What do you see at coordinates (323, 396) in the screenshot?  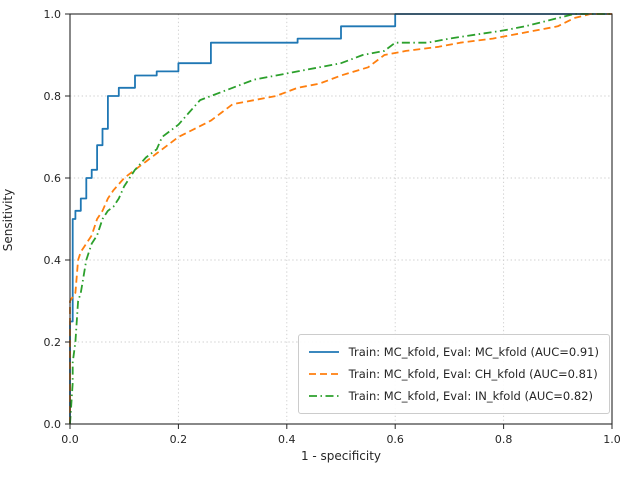 I see `legend-line-sample-in` at bounding box center [323, 396].